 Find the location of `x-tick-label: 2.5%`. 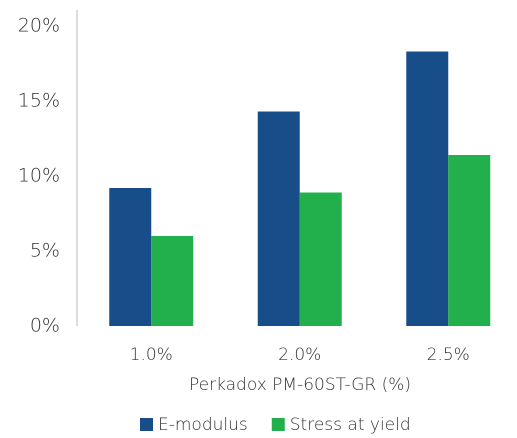

x-tick-label: 2.5% is located at coordinates (448, 355).